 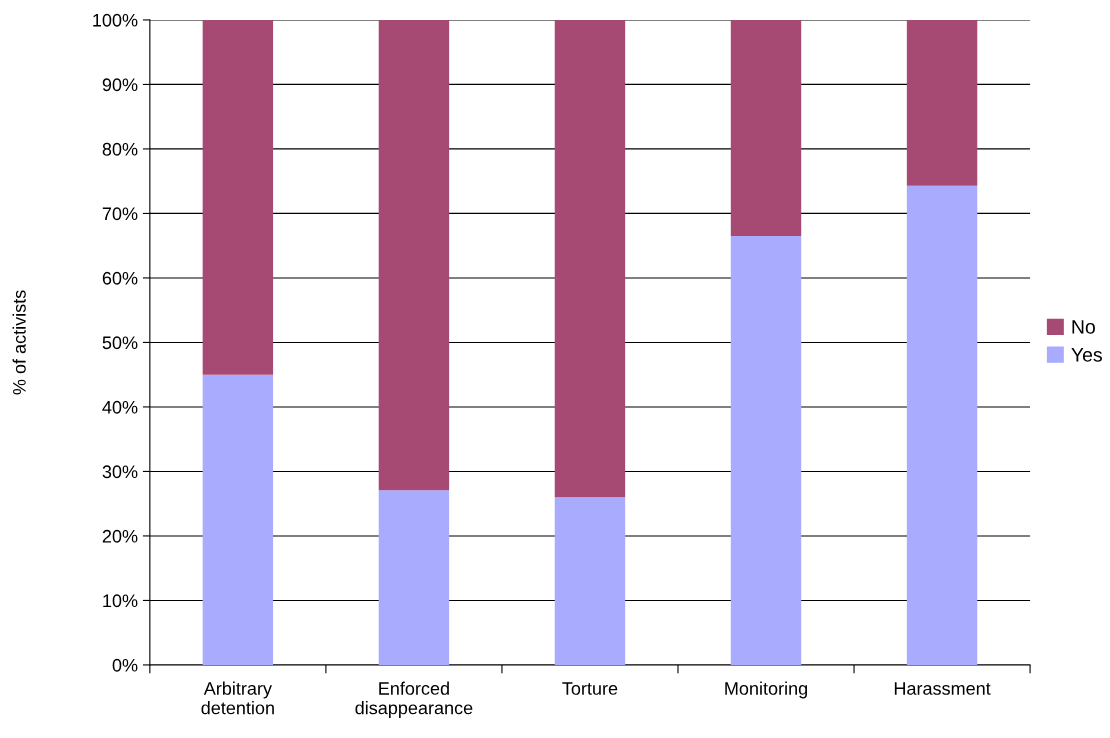 I want to click on y-axis-title: % of activists, so click(x=19, y=342).